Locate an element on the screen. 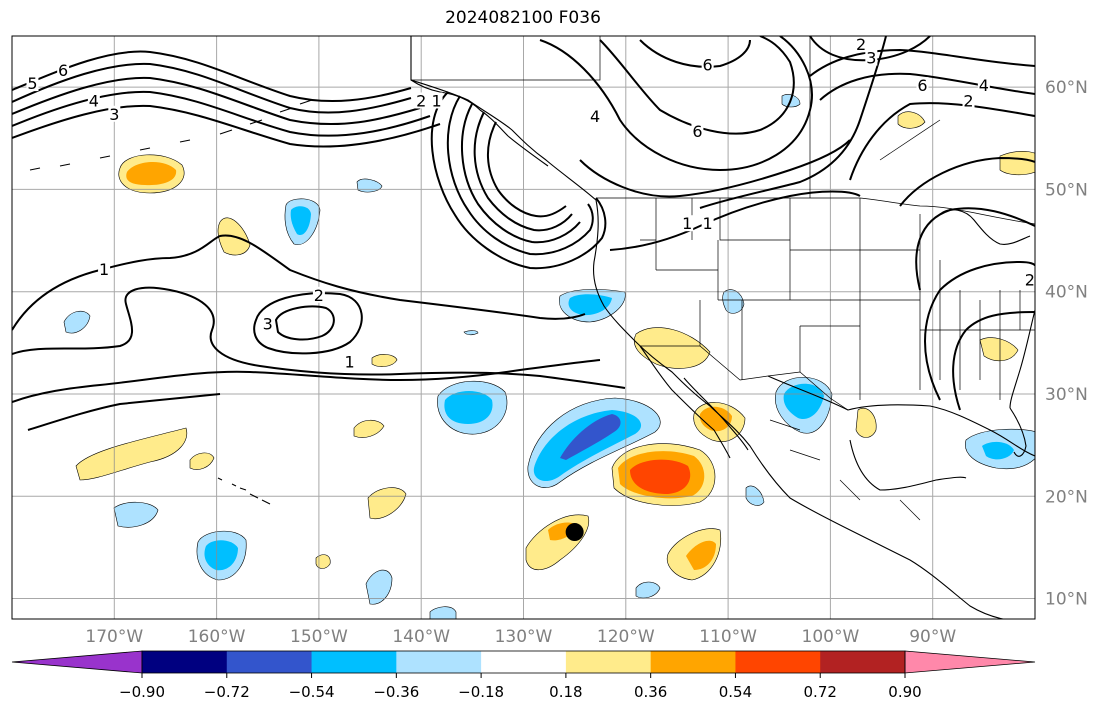 The height and width of the screenshot is (712, 1105). longitude-tick-label: 140°W is located at coordinates (421, 637).